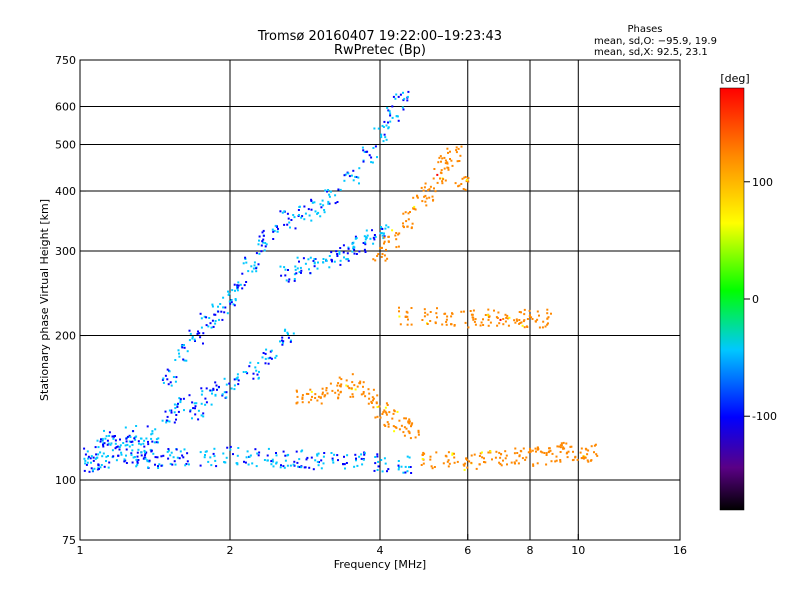  What do you see at coordinates (760, 299) in the screenshot?
I see `colorbar-ticks: 100 0 -100` at bounding box center [760, 299].